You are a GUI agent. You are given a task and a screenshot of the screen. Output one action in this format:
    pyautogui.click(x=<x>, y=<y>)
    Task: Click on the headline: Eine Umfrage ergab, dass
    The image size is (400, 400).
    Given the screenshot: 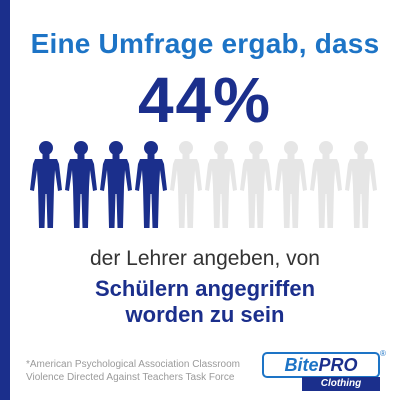 What is the action you would take?
    pyautogui.click(x=205, y=43)
    